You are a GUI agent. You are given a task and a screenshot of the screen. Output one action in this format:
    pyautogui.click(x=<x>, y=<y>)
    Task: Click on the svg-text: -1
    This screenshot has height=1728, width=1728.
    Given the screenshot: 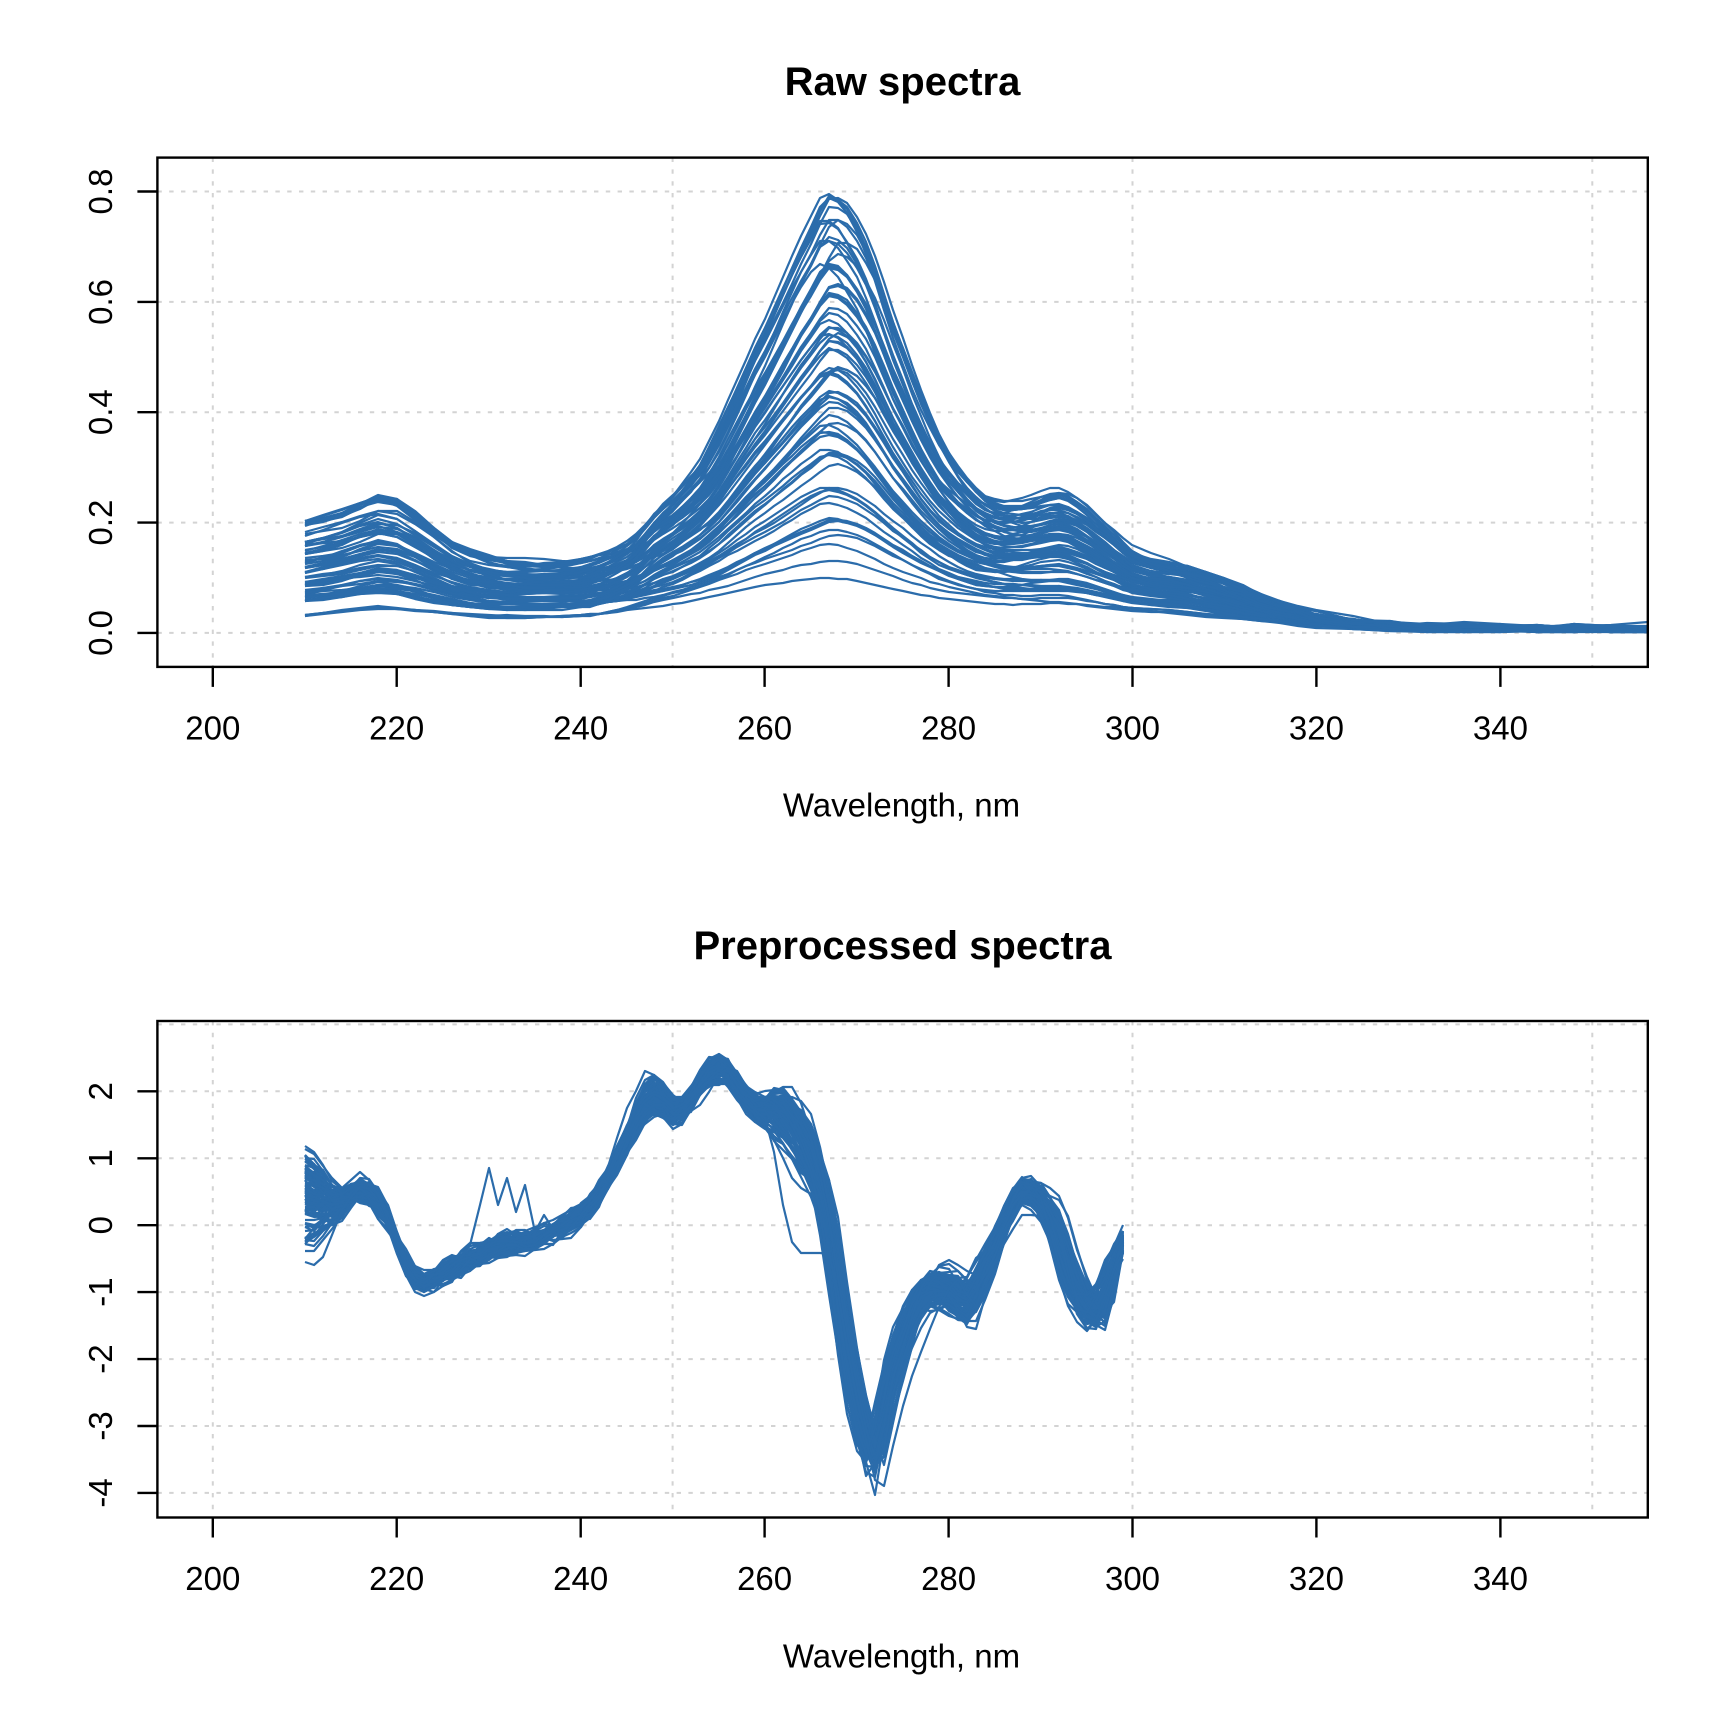 What is the action you would take?
    pyautogui.click(x=100, y=1291)
    